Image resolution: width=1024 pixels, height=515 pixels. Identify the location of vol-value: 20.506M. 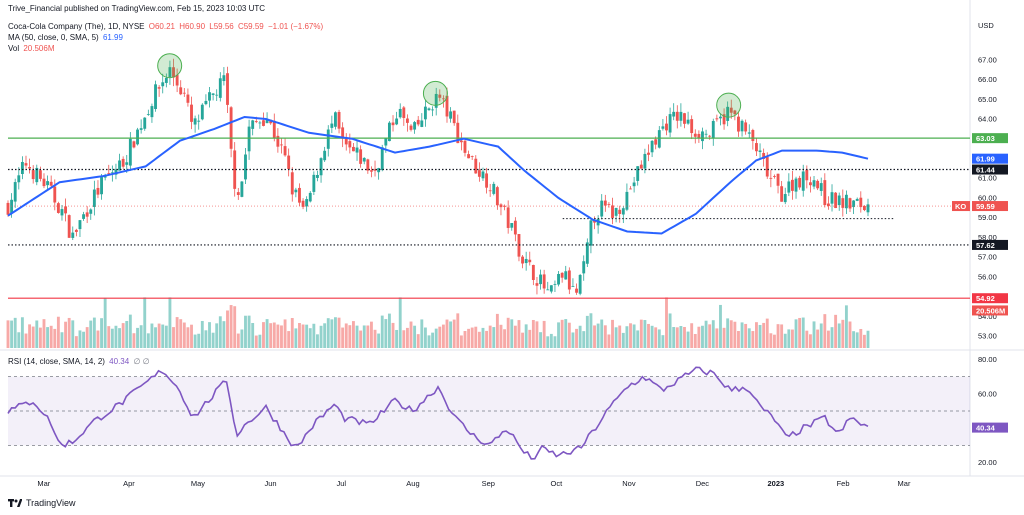
(39, 48).